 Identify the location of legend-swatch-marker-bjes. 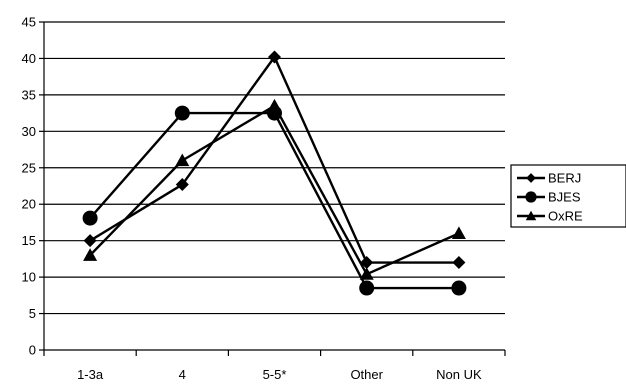
(531, 197).